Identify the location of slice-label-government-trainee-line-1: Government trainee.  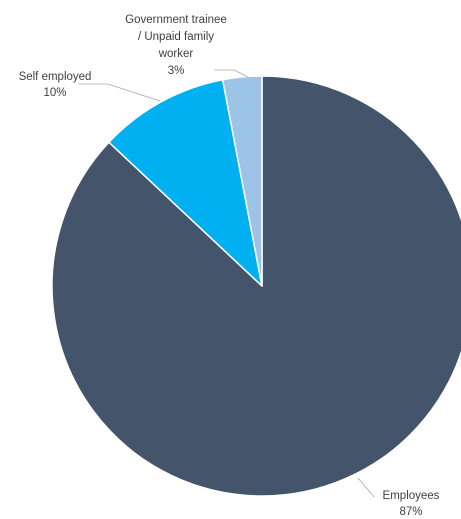
(176, 20).